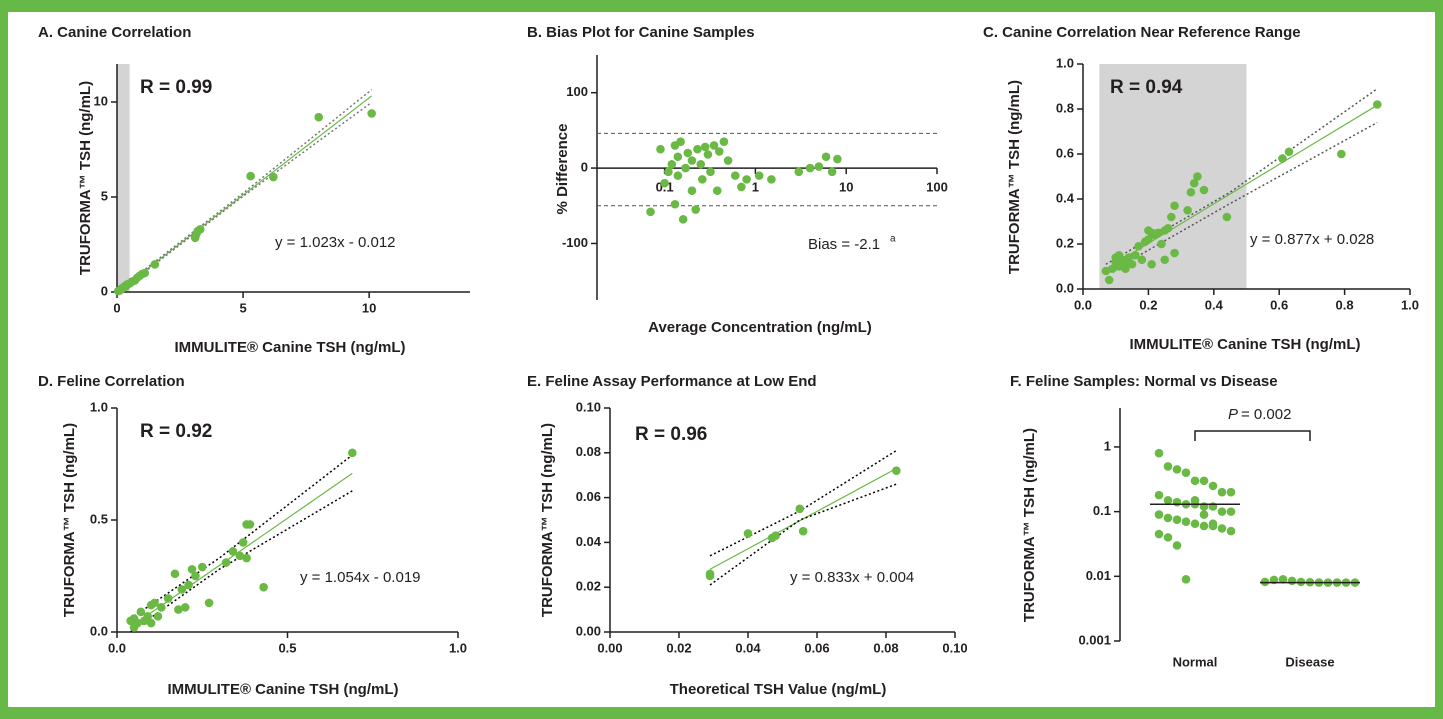  I want to click on significance-bracket, so click(1252, 435).